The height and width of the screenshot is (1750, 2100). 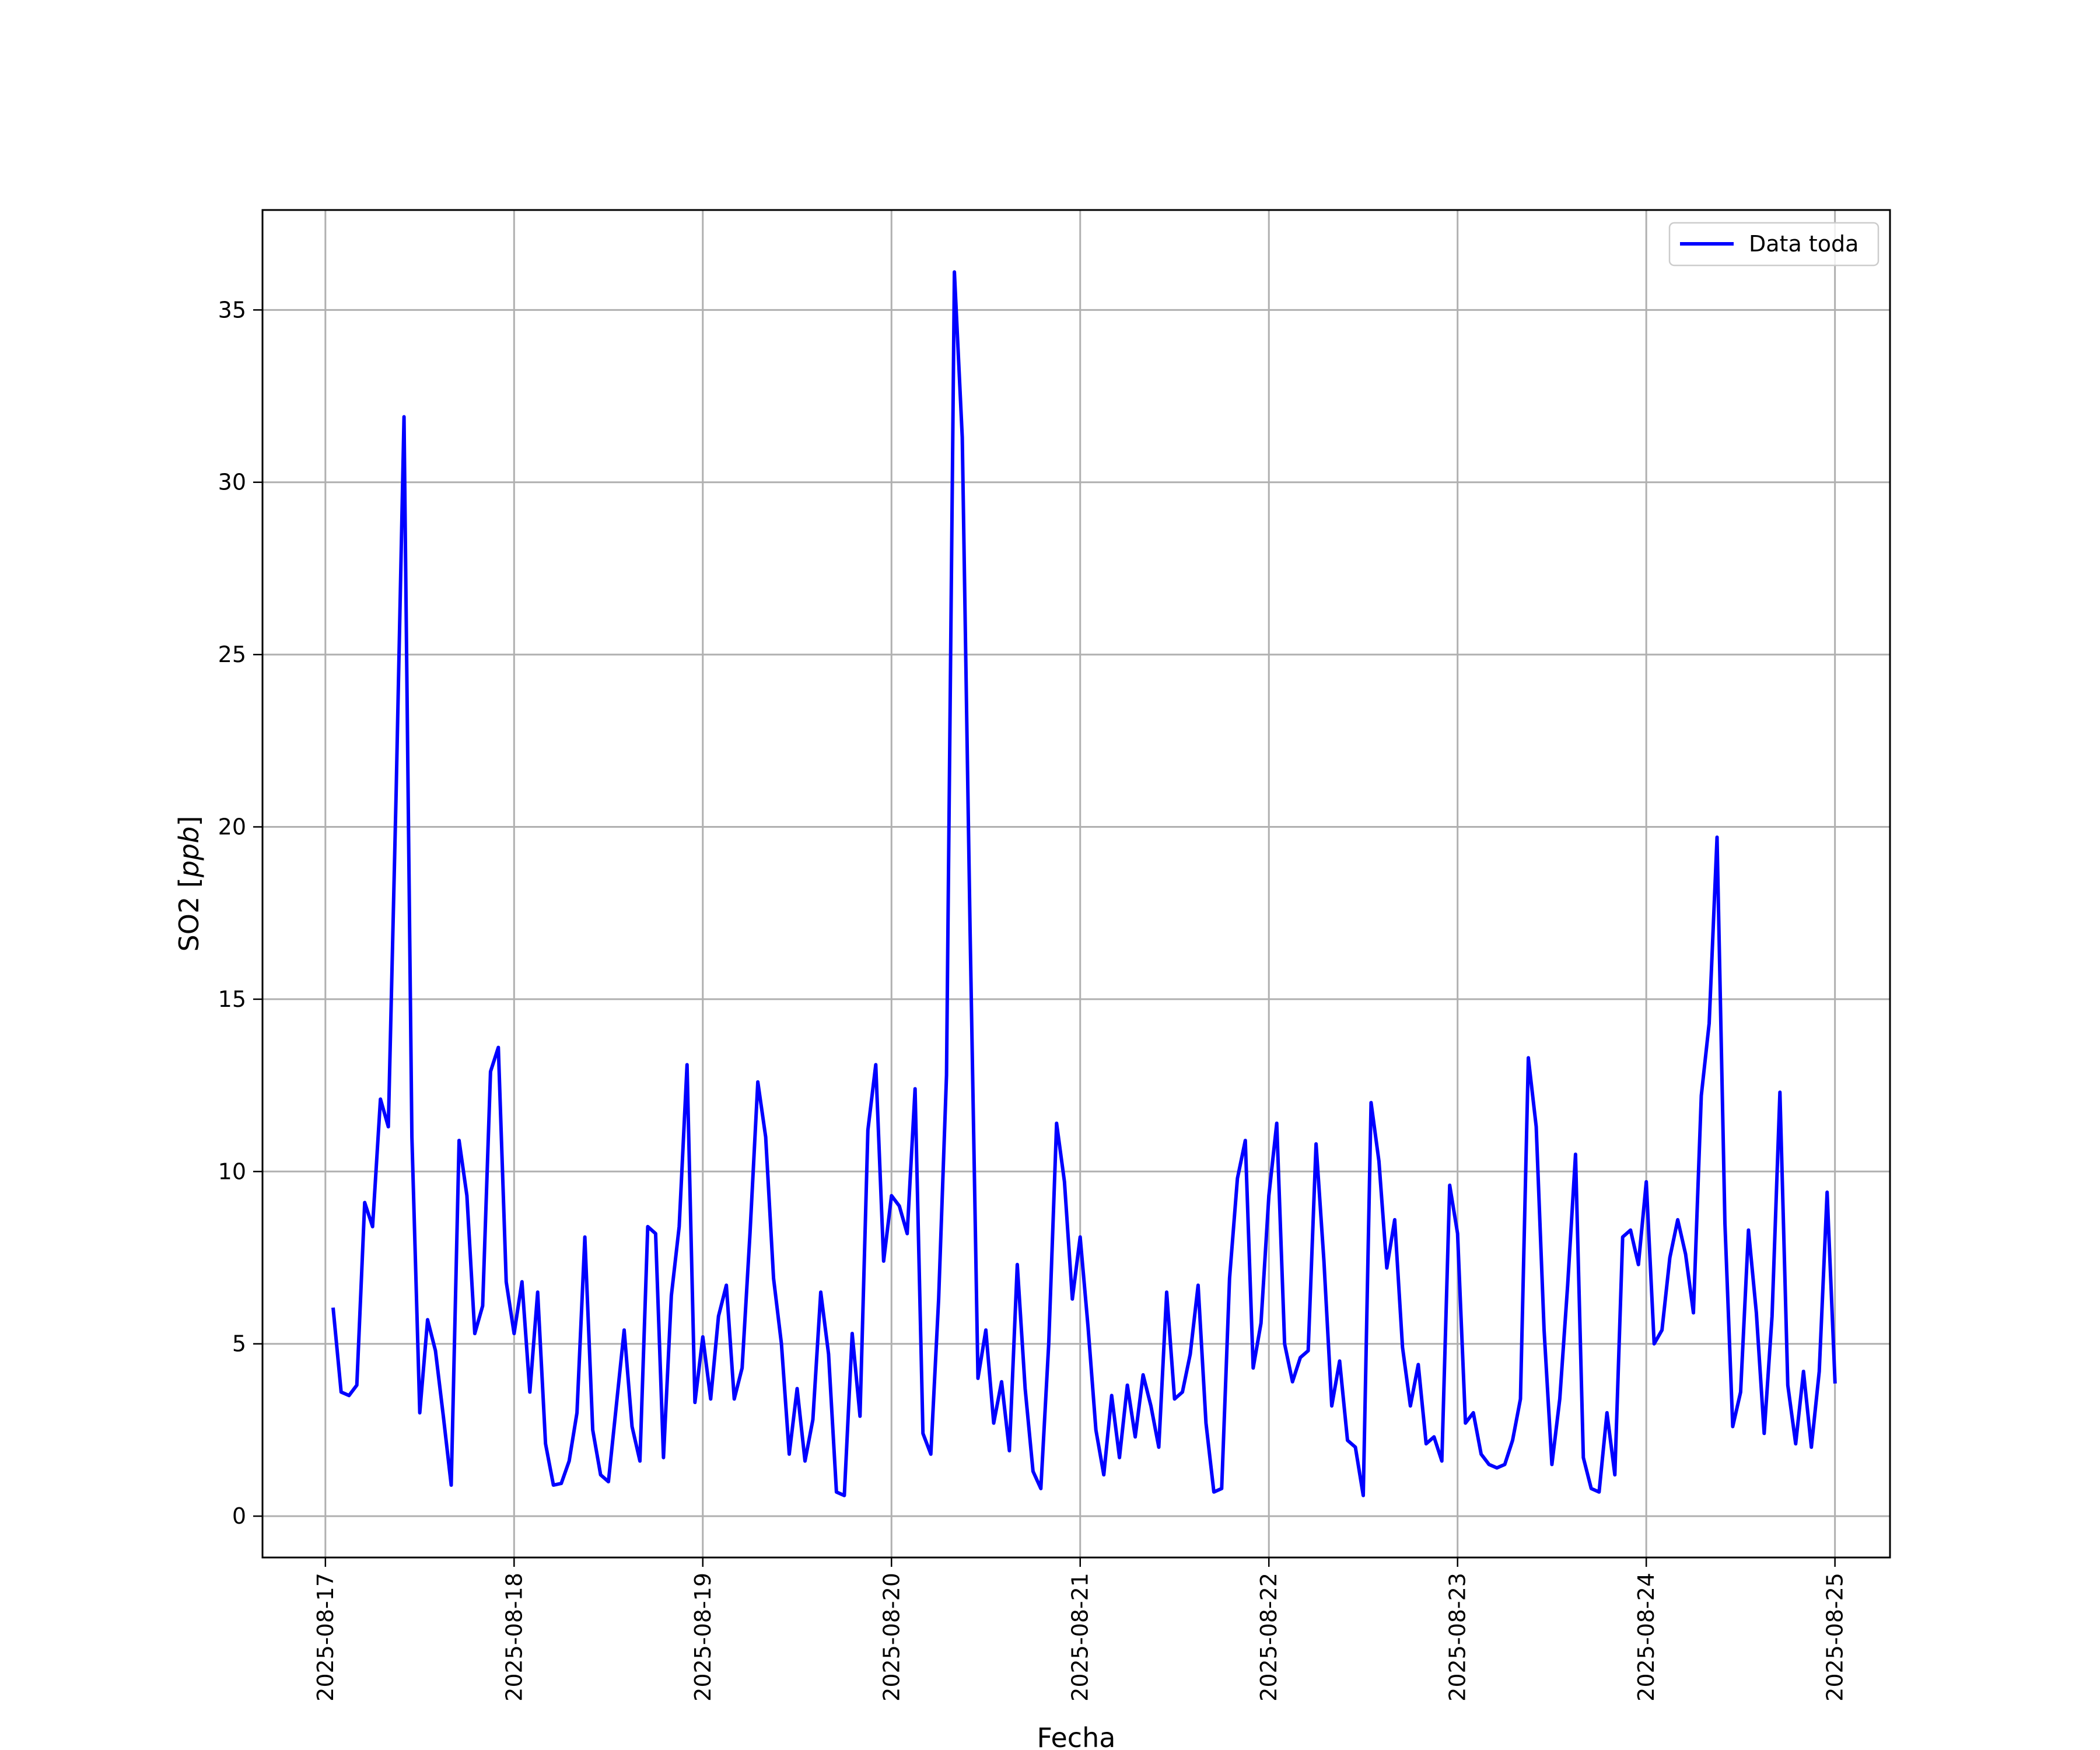 I want to click on x-tick-label: 2025-08-20, so click(x=891, y=1637).